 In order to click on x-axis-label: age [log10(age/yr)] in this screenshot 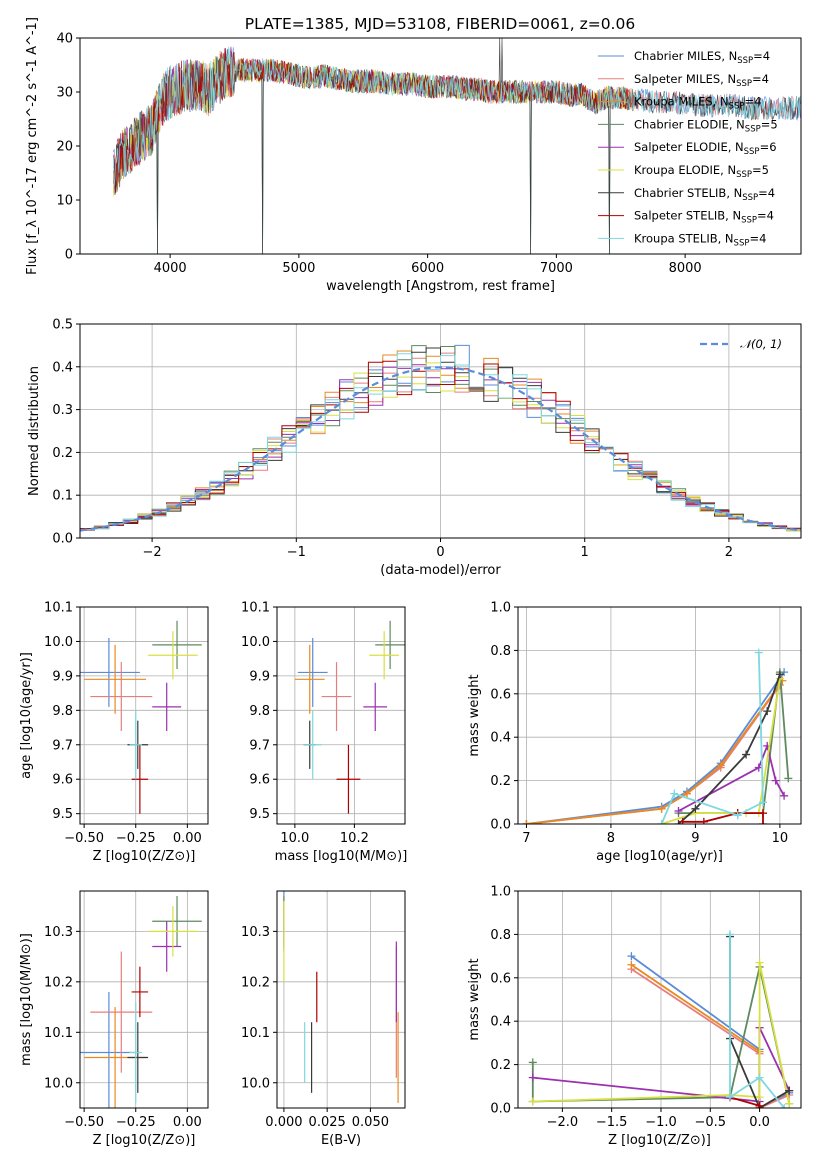, I will do `click(659, 856)`.